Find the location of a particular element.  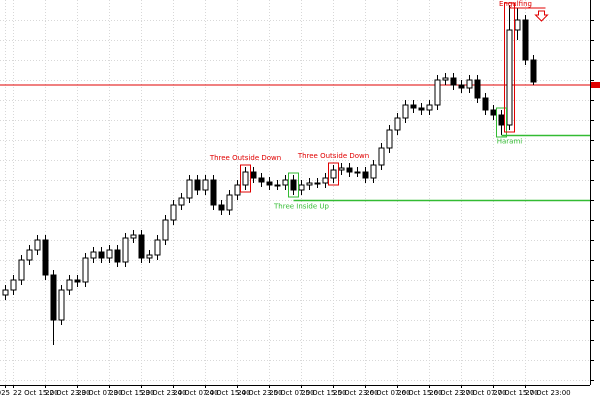

x-tick-label: 24 Oct 07:00 is located at coordinates (196, 393).